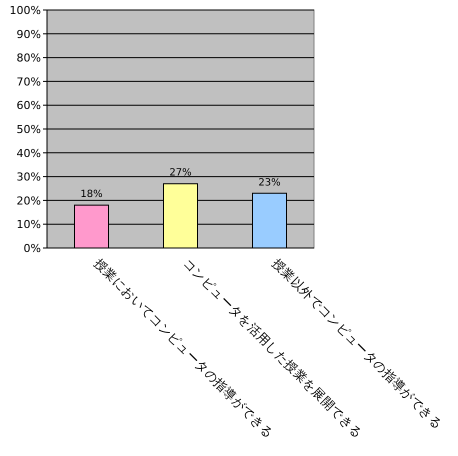 This screenshot has height=456, width=458. Describe the element at coordinates (28, 177) in the screenshot. I see `y-tick-label: 30%` at that location.